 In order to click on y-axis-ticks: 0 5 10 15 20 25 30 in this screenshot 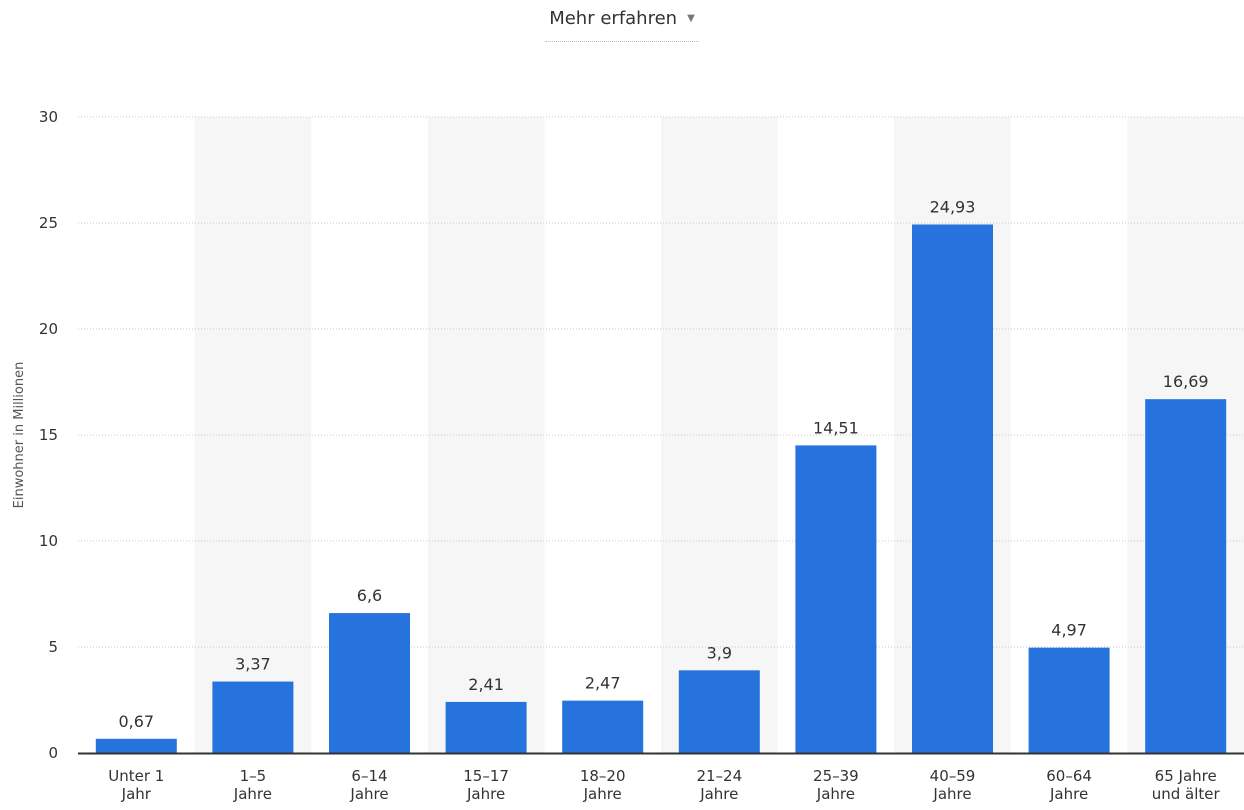, I will do `click(48, 435)`.